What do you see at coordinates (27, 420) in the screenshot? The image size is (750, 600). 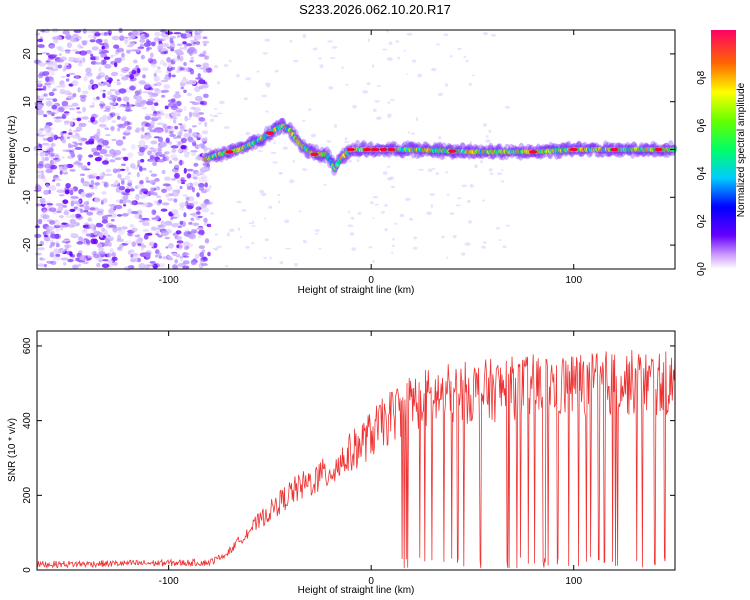 I see `y-tick-label: 400` at bounding box center [27, 420].